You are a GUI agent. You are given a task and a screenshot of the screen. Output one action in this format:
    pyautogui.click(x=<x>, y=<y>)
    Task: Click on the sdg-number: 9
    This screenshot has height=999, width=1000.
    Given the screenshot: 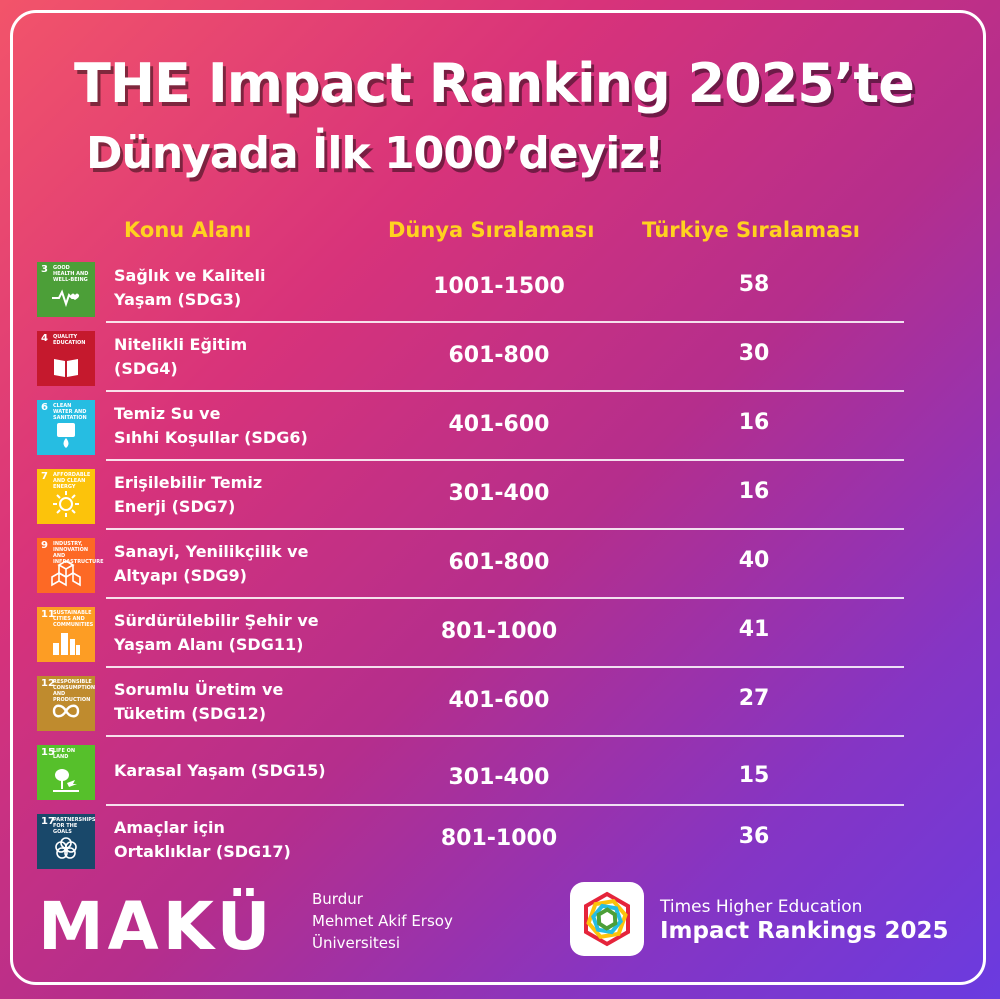 What is the action you would take?
    pyautogui.click(x=44, y=545)
    